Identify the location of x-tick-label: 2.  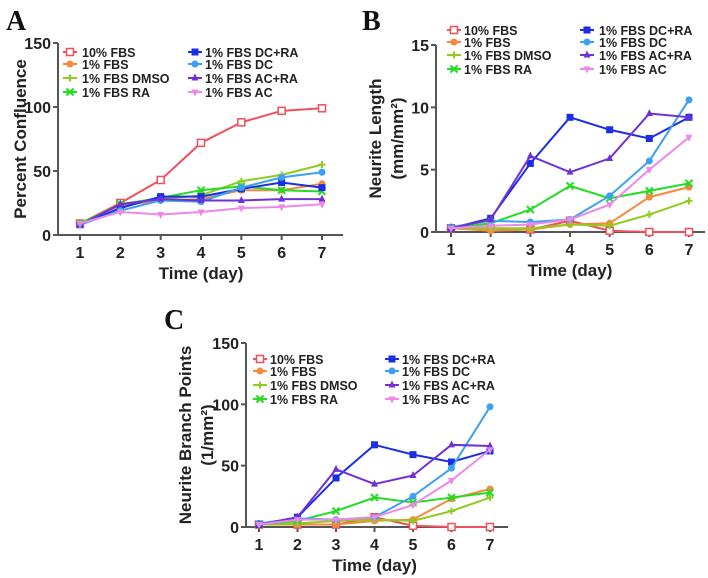
(120, 253).